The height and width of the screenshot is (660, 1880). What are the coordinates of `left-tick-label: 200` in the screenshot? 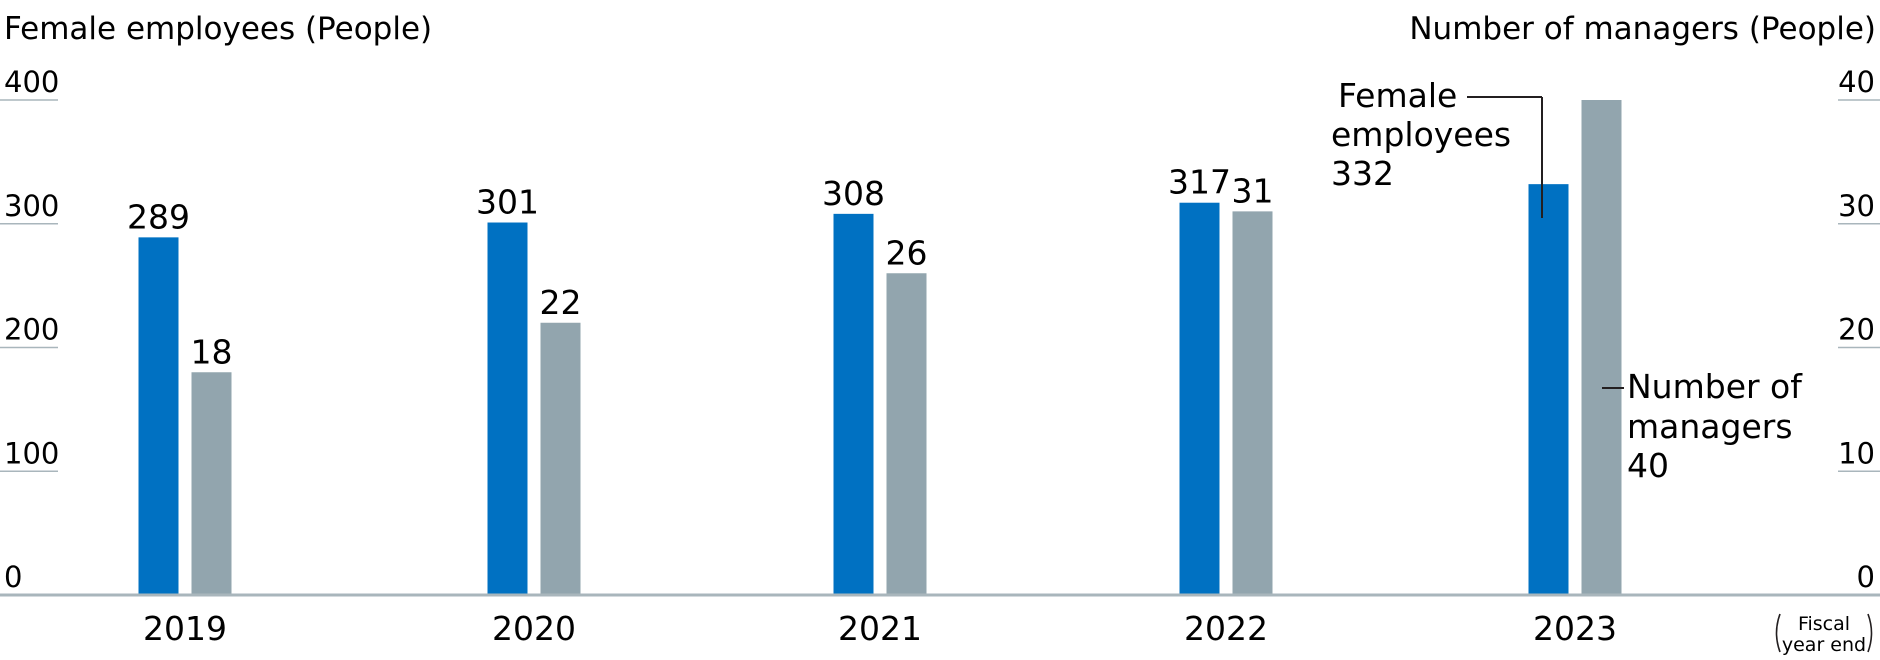 It's located at (31, 330).